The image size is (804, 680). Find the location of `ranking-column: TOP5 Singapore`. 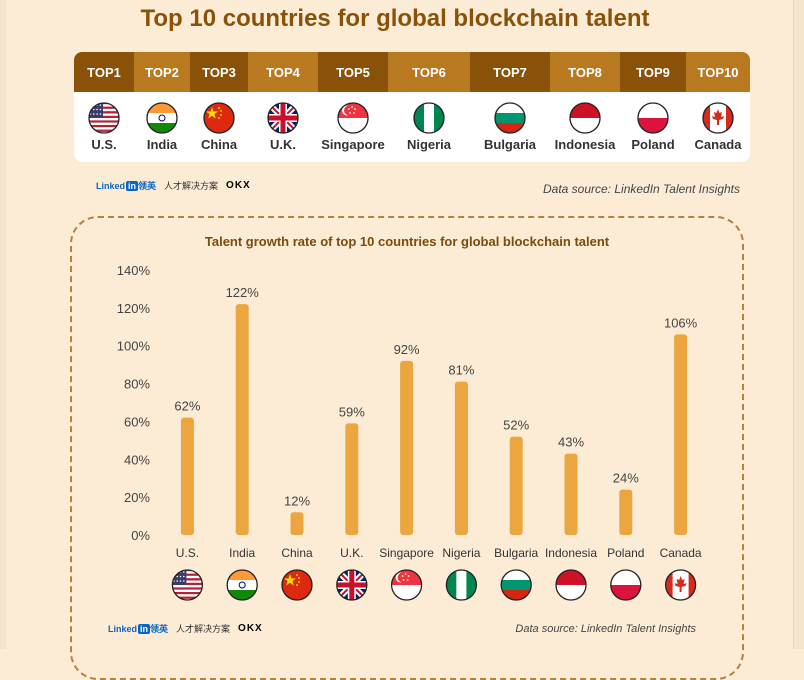

ranking-column: TOP5 Singapore is located at coordinates (353, 107).